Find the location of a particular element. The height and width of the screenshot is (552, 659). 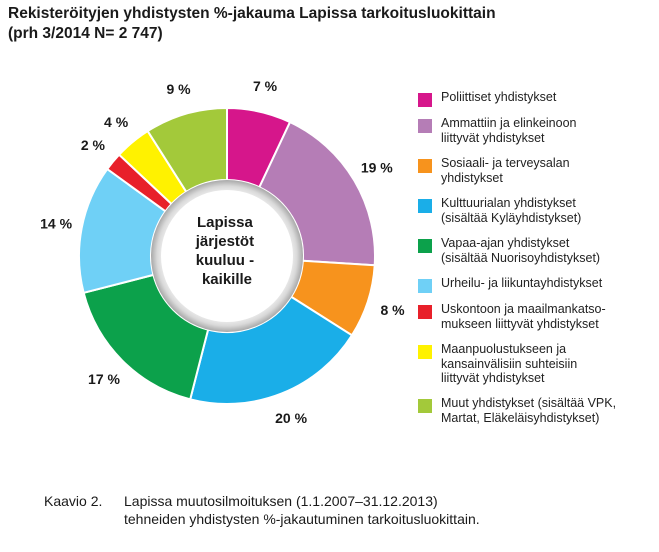

legend-line: Ammattiin ja elinkeinoon is located at coordinates (509, 123).